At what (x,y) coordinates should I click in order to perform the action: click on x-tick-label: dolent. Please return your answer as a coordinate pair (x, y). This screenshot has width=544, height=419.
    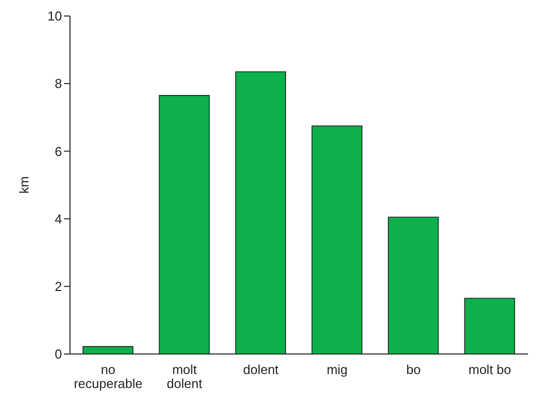
    Looking at the image, I should click on (261, 369).